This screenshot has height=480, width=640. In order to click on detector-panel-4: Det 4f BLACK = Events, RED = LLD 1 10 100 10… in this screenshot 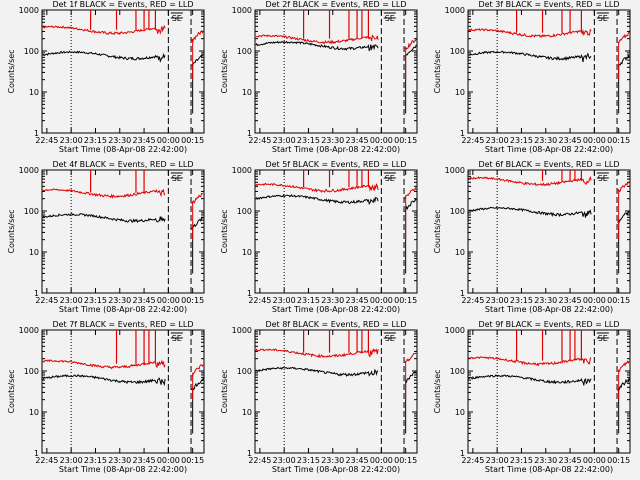, I will do `click(106, 237)`.